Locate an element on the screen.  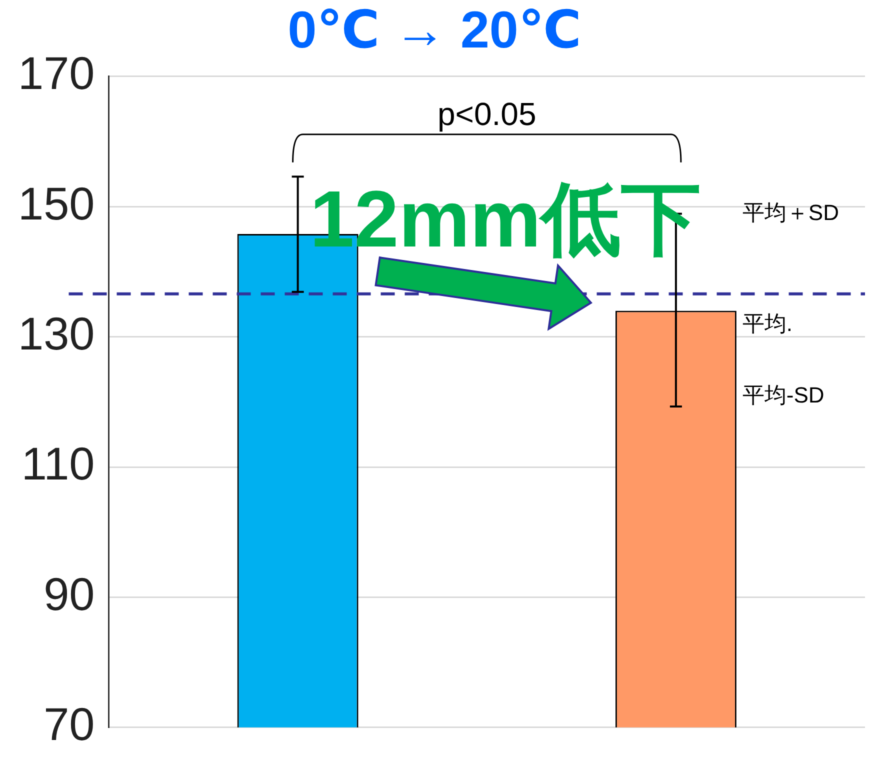
annotation: 12mm低下 is located at coordinates (506, 219).